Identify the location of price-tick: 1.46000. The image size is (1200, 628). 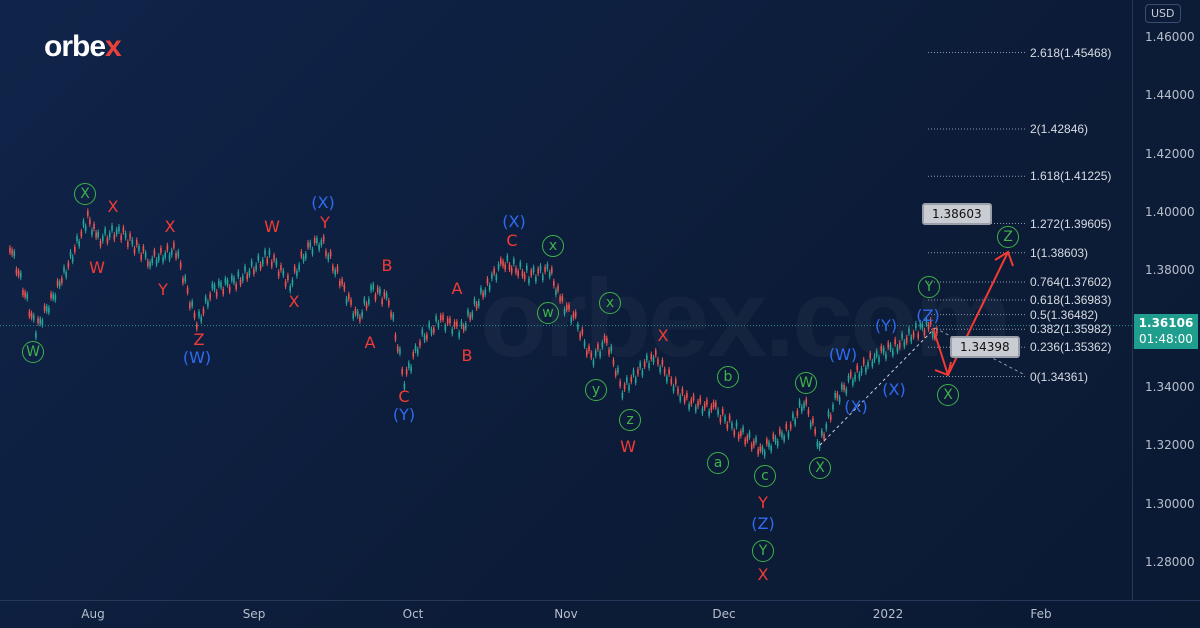
(1170, 37).